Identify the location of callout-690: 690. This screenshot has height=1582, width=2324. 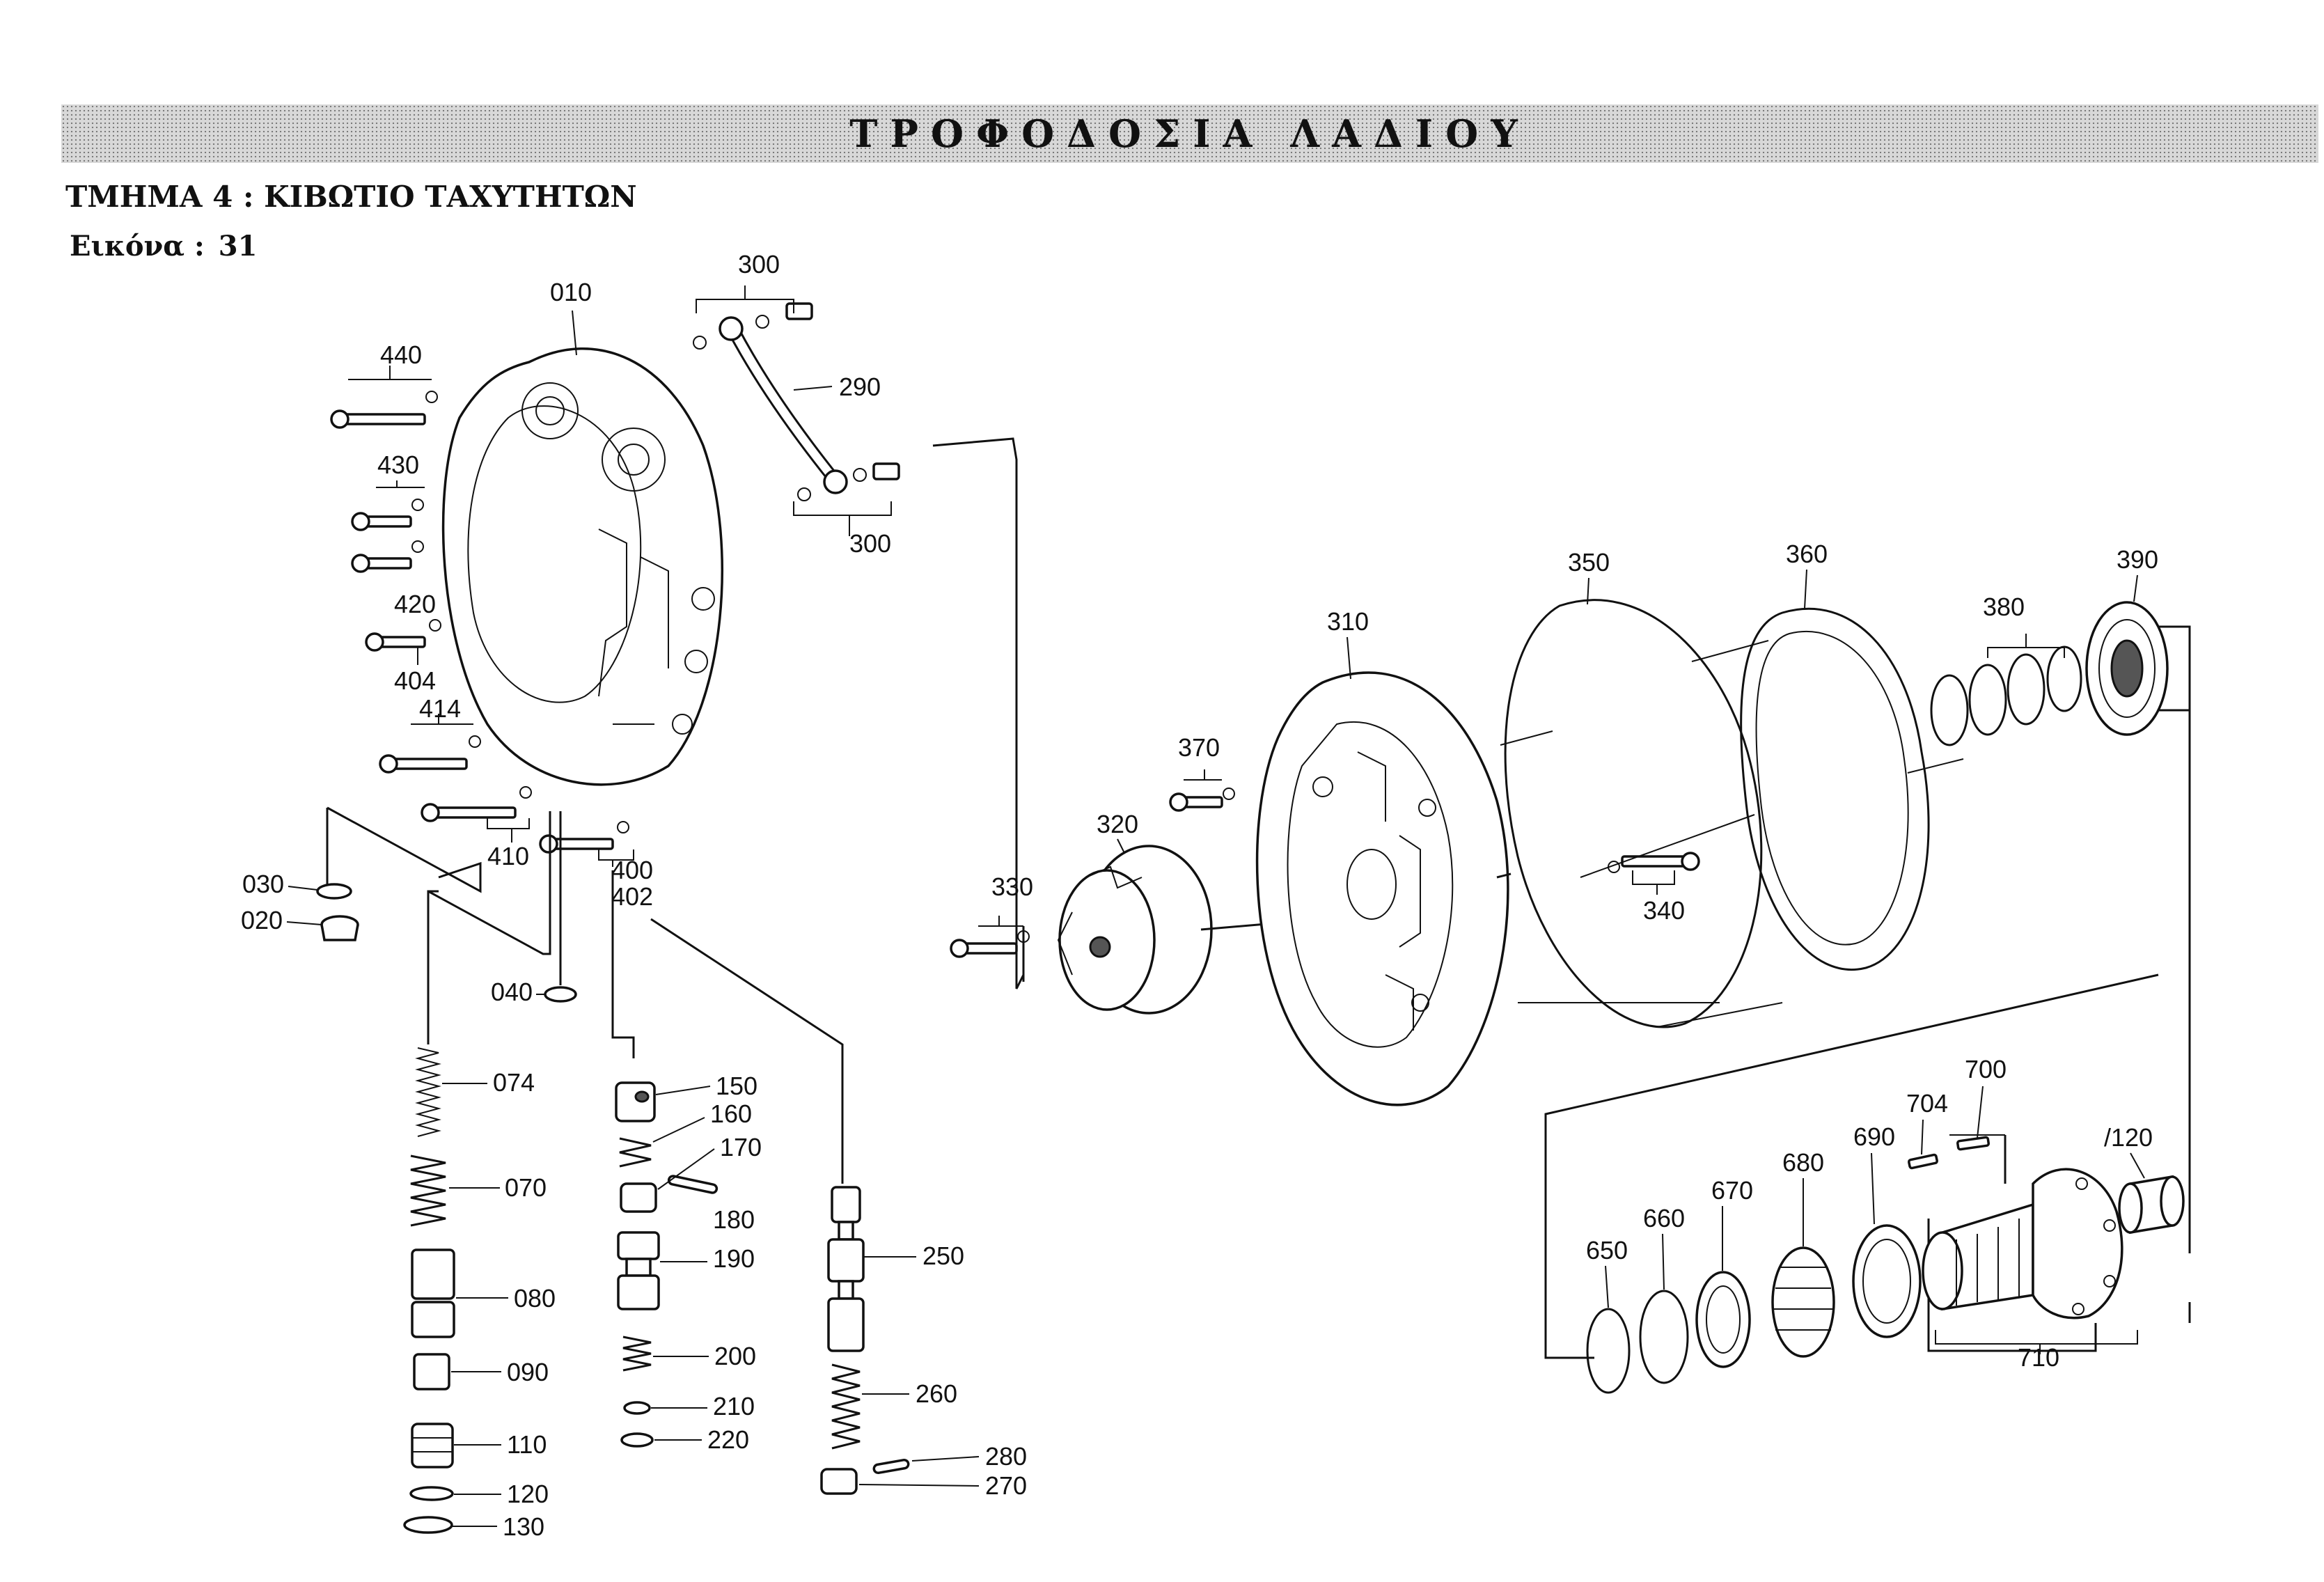
(1874, 1137).